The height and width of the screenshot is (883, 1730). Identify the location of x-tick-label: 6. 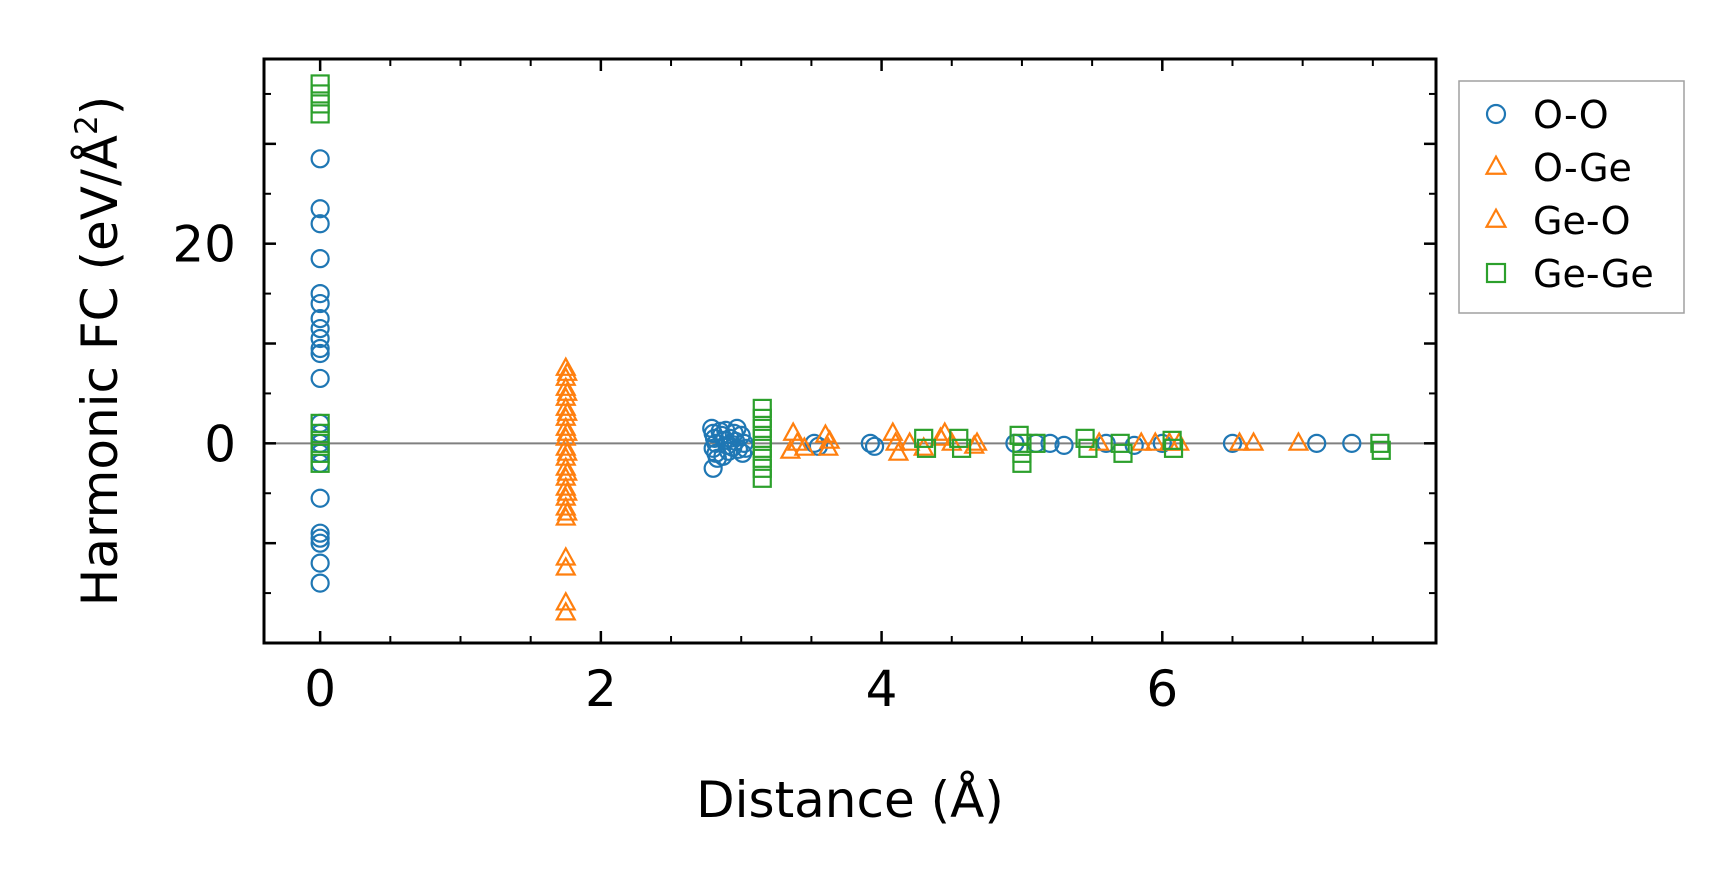
(1162, 689).